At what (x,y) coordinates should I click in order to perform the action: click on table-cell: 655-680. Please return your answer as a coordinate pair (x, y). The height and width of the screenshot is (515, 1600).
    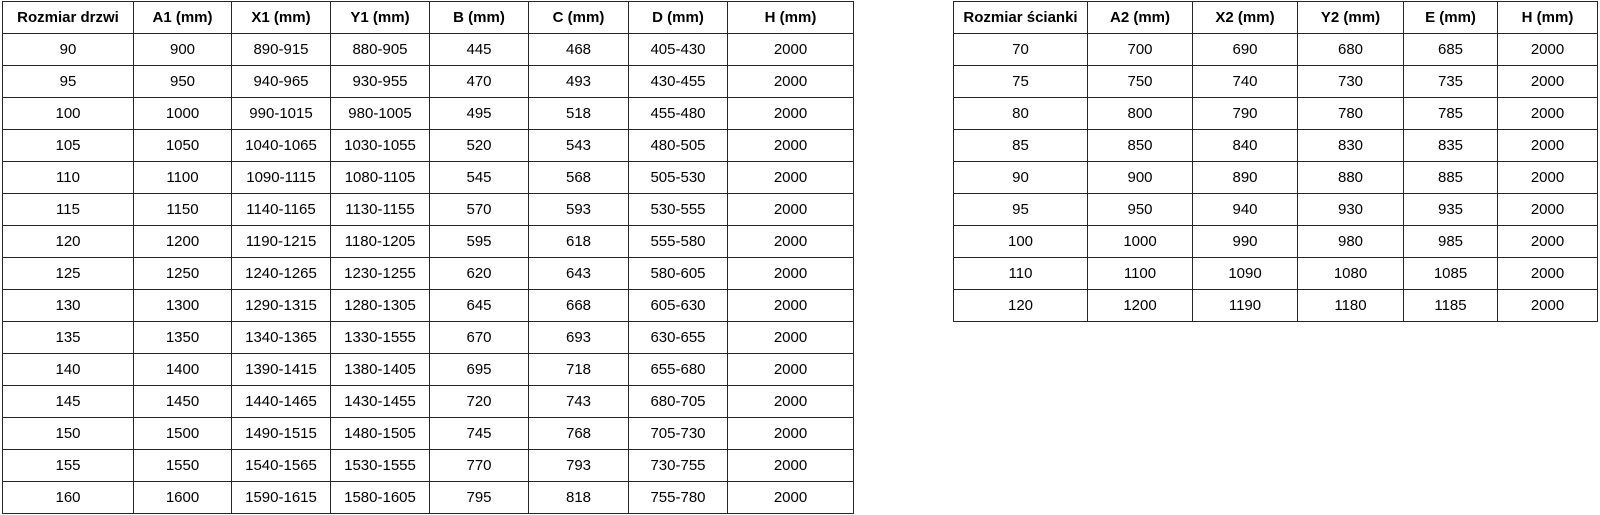
    Looking at the image, I should click on (678, 369).